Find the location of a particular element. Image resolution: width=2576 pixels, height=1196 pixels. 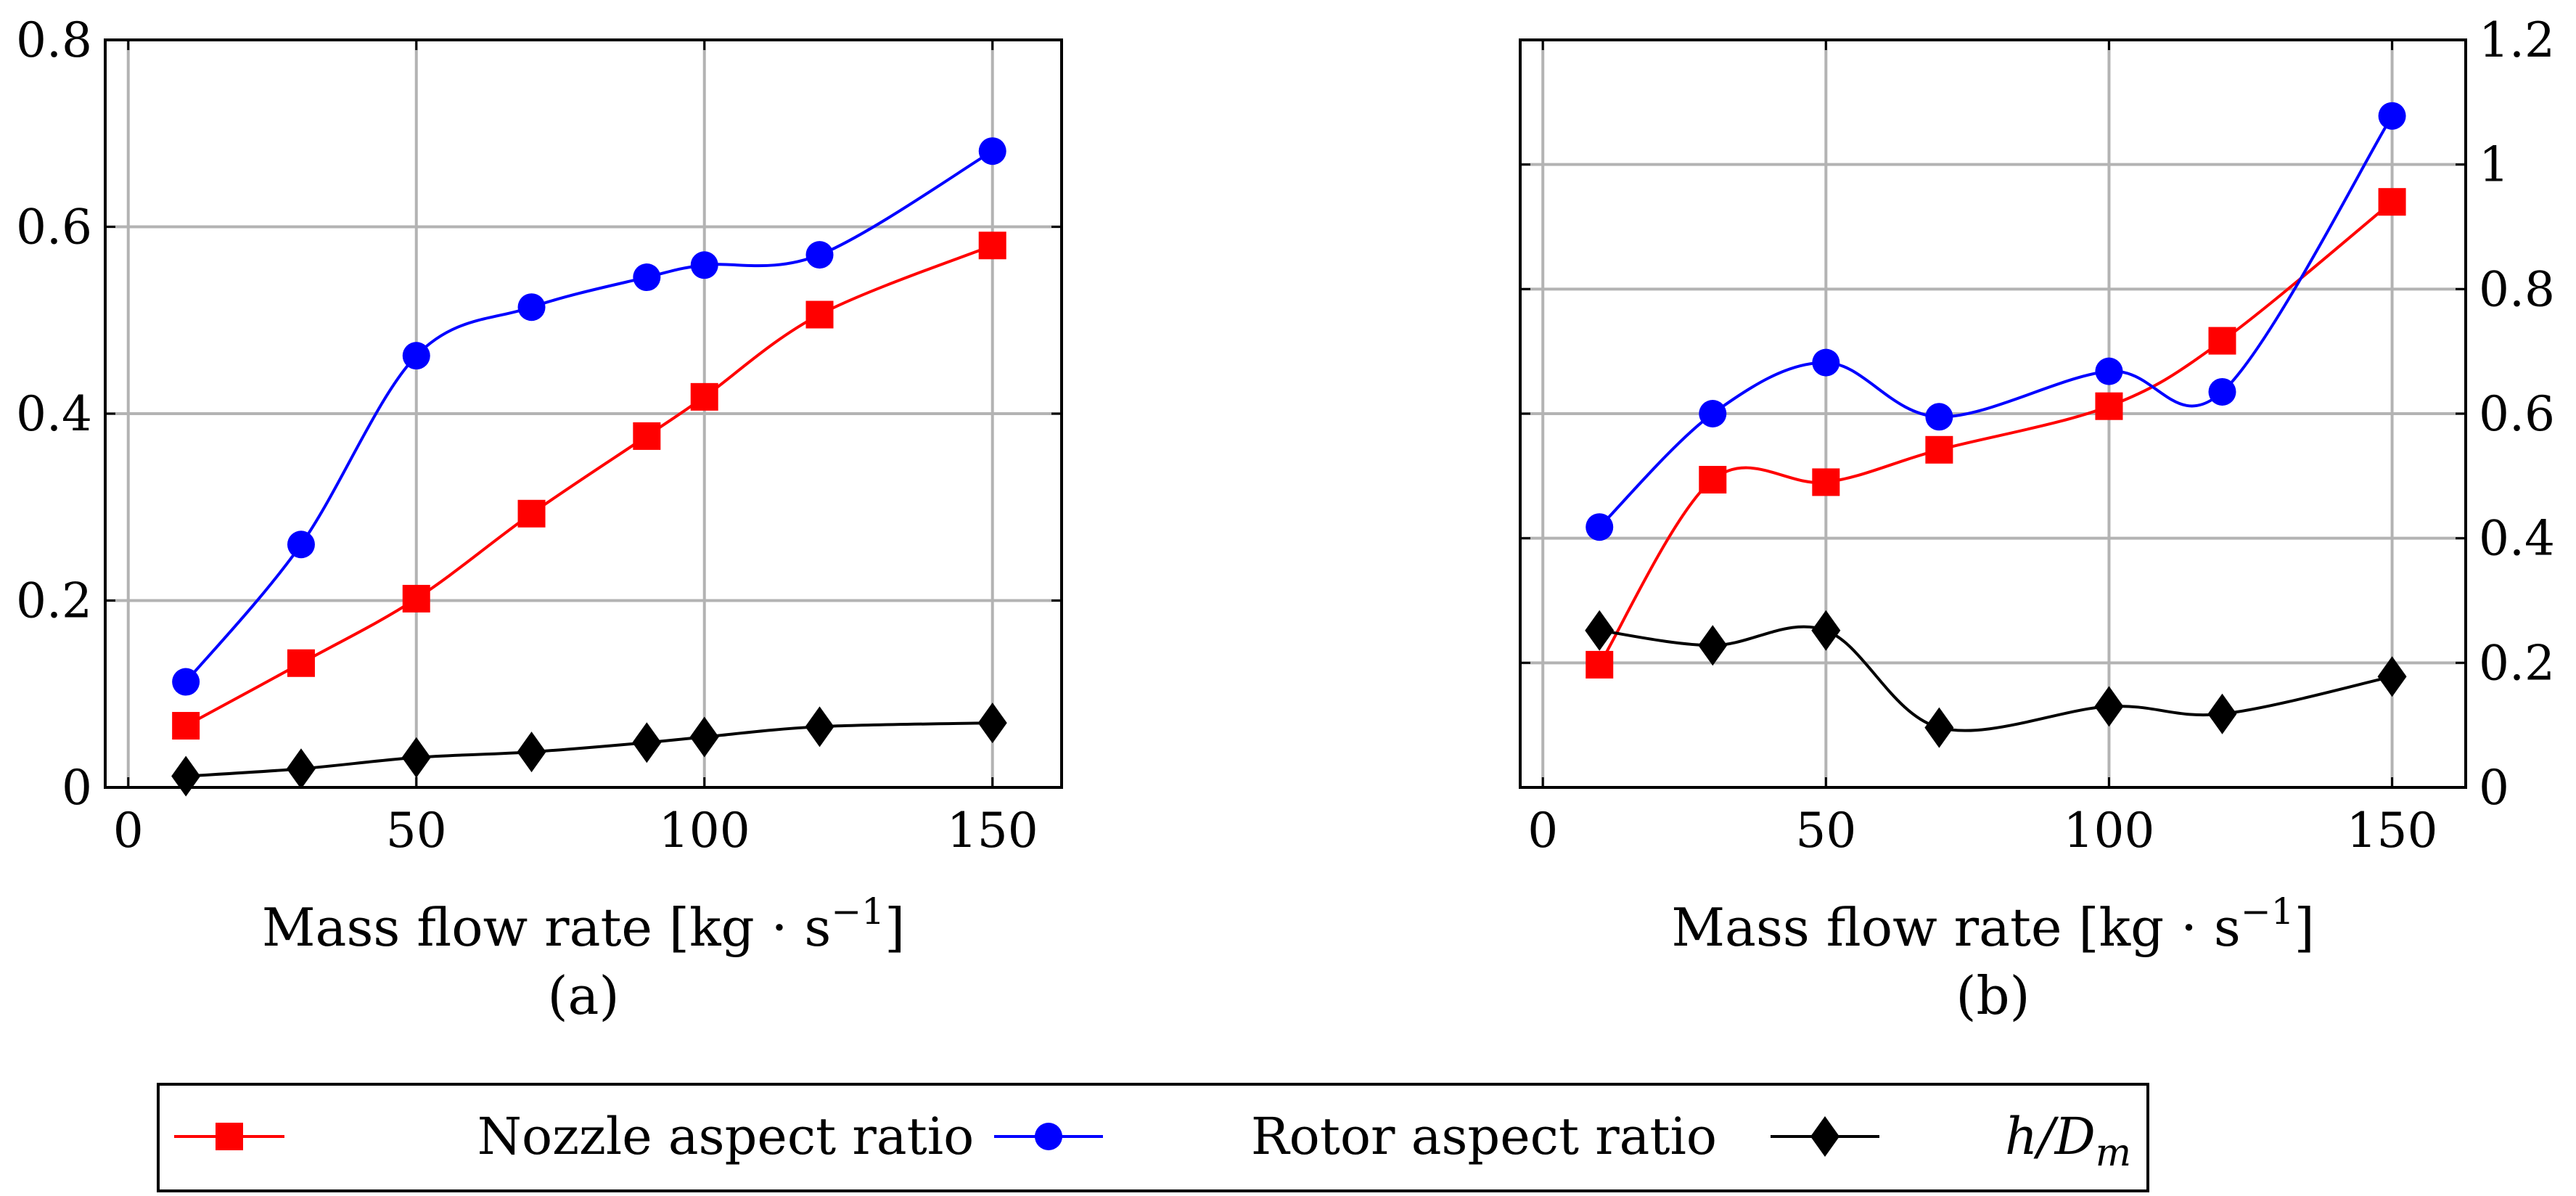

legend-label: h/Dm is located at coordinates (2068, 1141).